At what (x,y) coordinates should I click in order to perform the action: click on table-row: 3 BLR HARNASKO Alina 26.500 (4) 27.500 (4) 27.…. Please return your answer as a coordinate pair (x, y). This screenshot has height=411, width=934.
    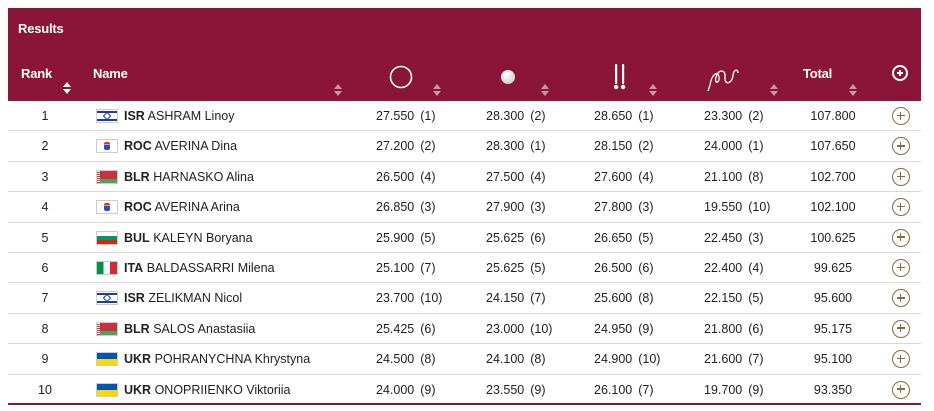
    Looking at the image, I should click on (464, 177).